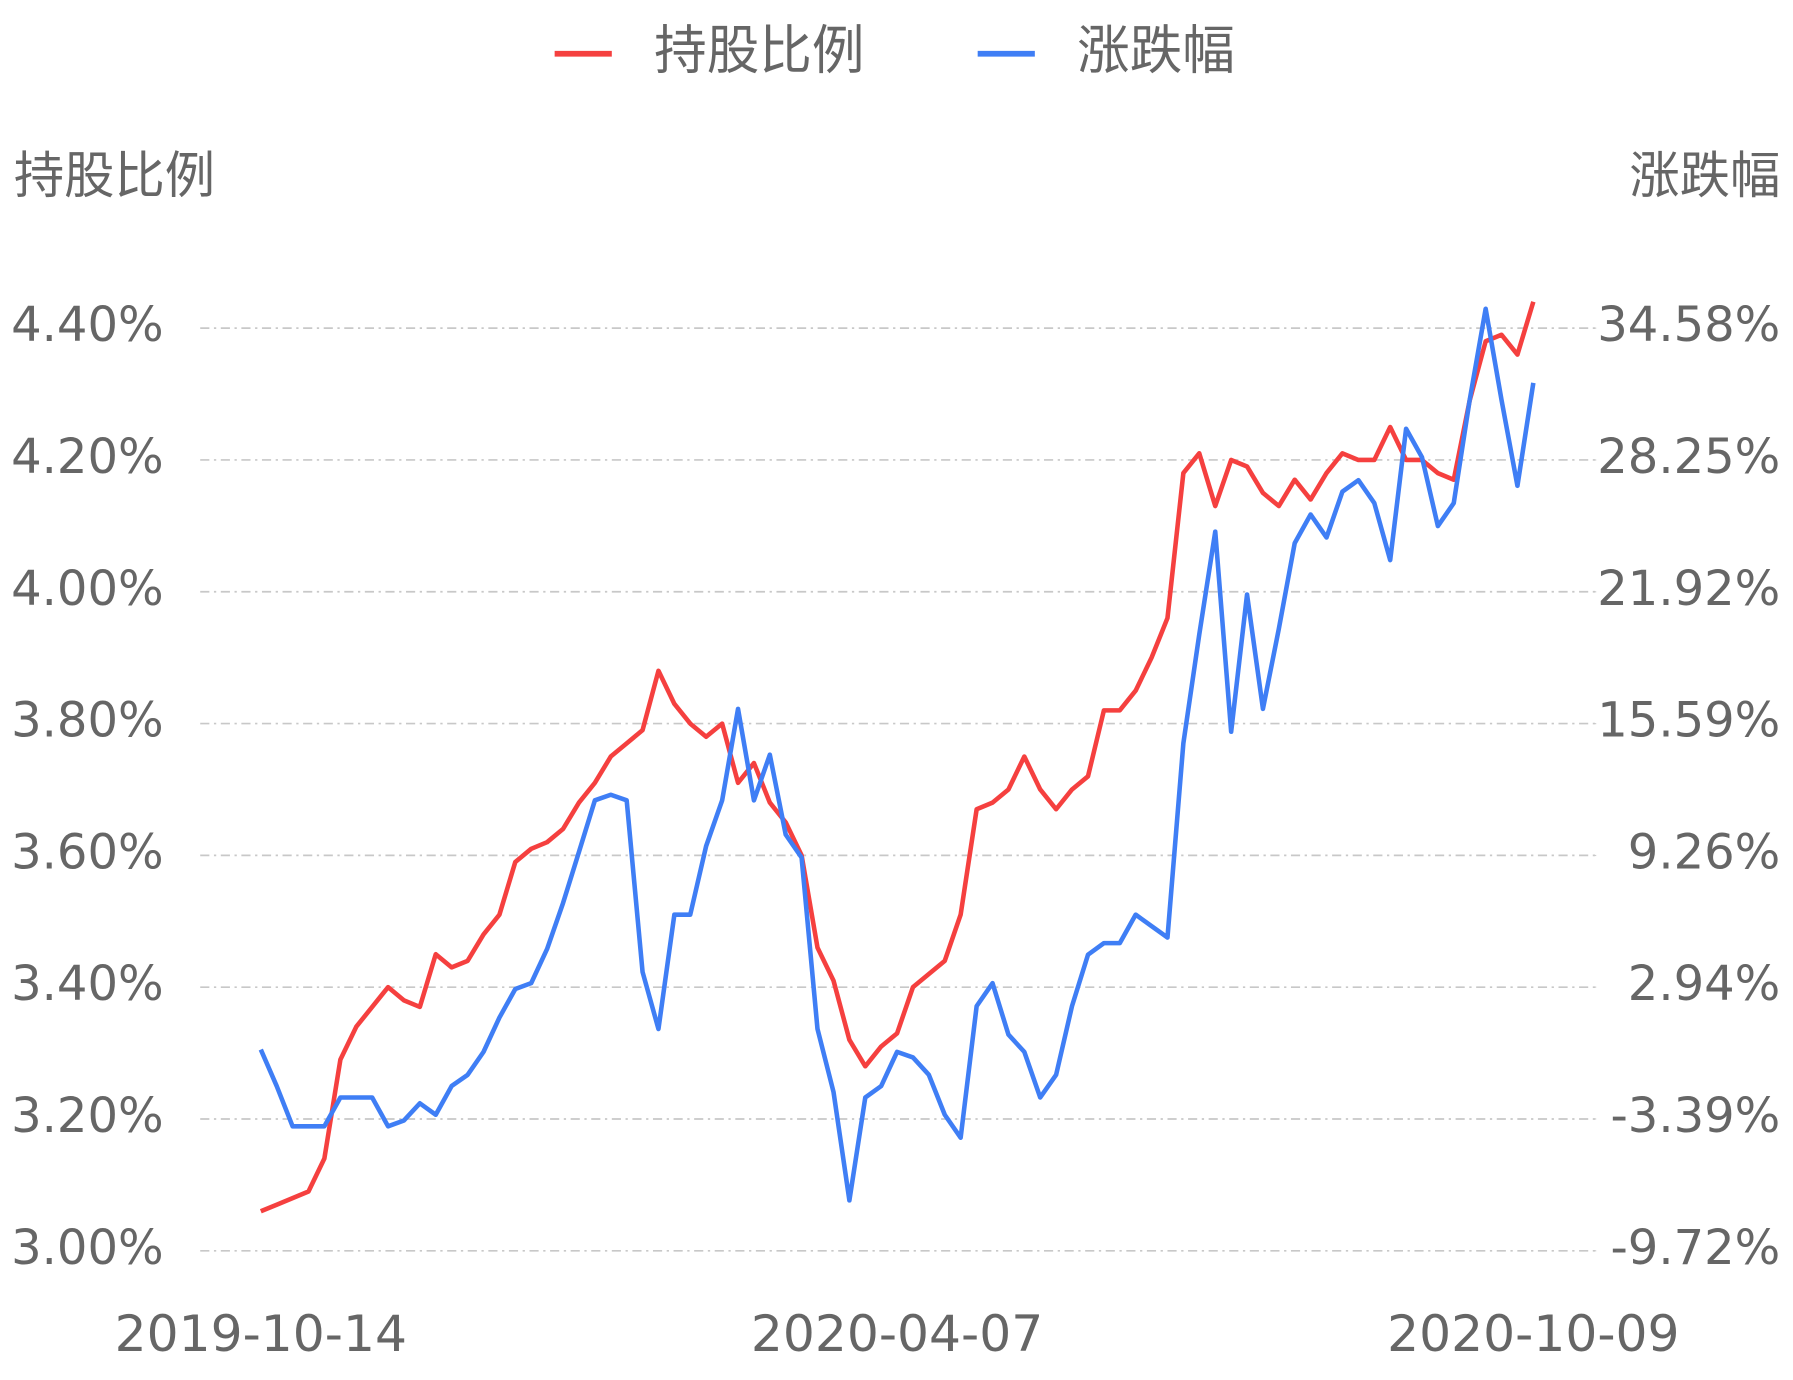 The height and width of the screenshot is (1380, 1793). I want to click on y2-tick-label: -9.72%, so click(1695, 1248).